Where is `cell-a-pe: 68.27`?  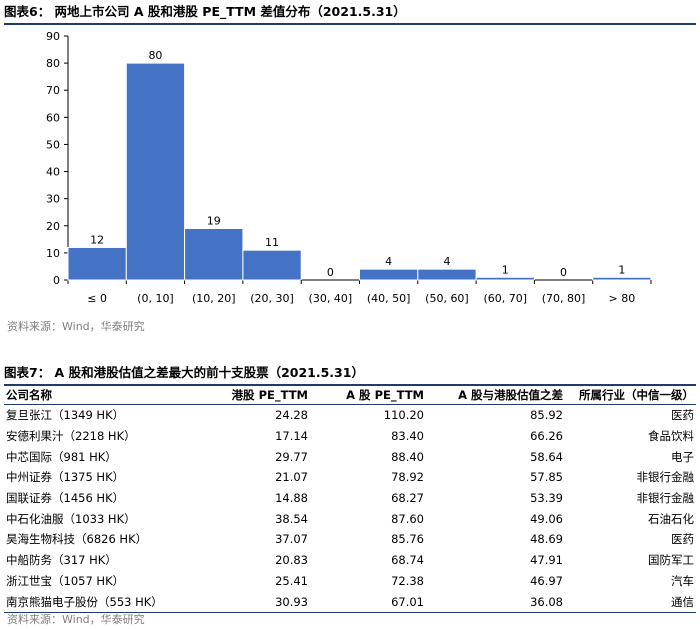 cell-a-pe: 68.27 is located at coordinates (407, 498).